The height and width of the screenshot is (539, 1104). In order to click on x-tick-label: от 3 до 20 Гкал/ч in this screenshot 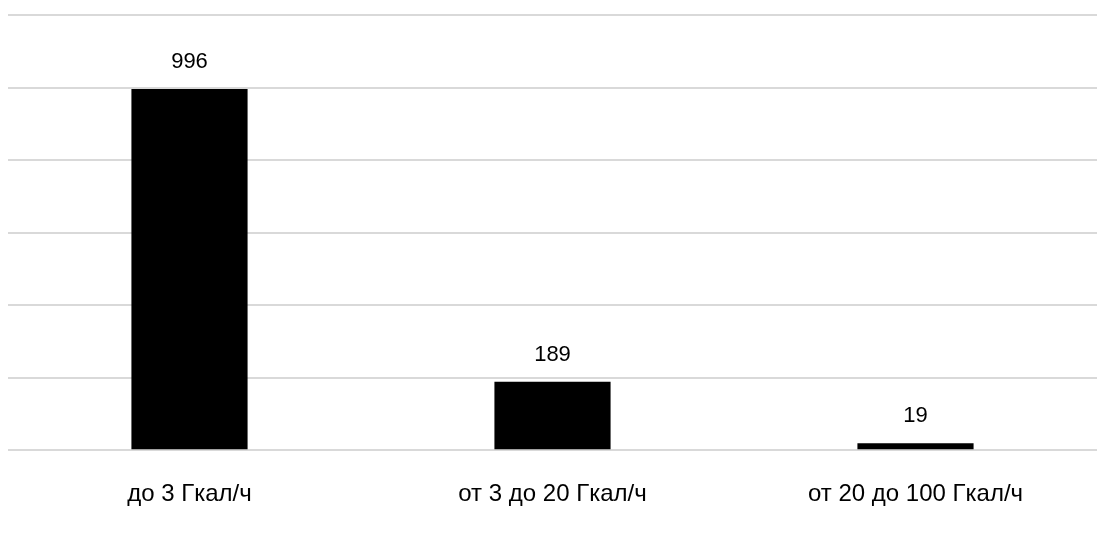, I will do `click(552, 493)`.